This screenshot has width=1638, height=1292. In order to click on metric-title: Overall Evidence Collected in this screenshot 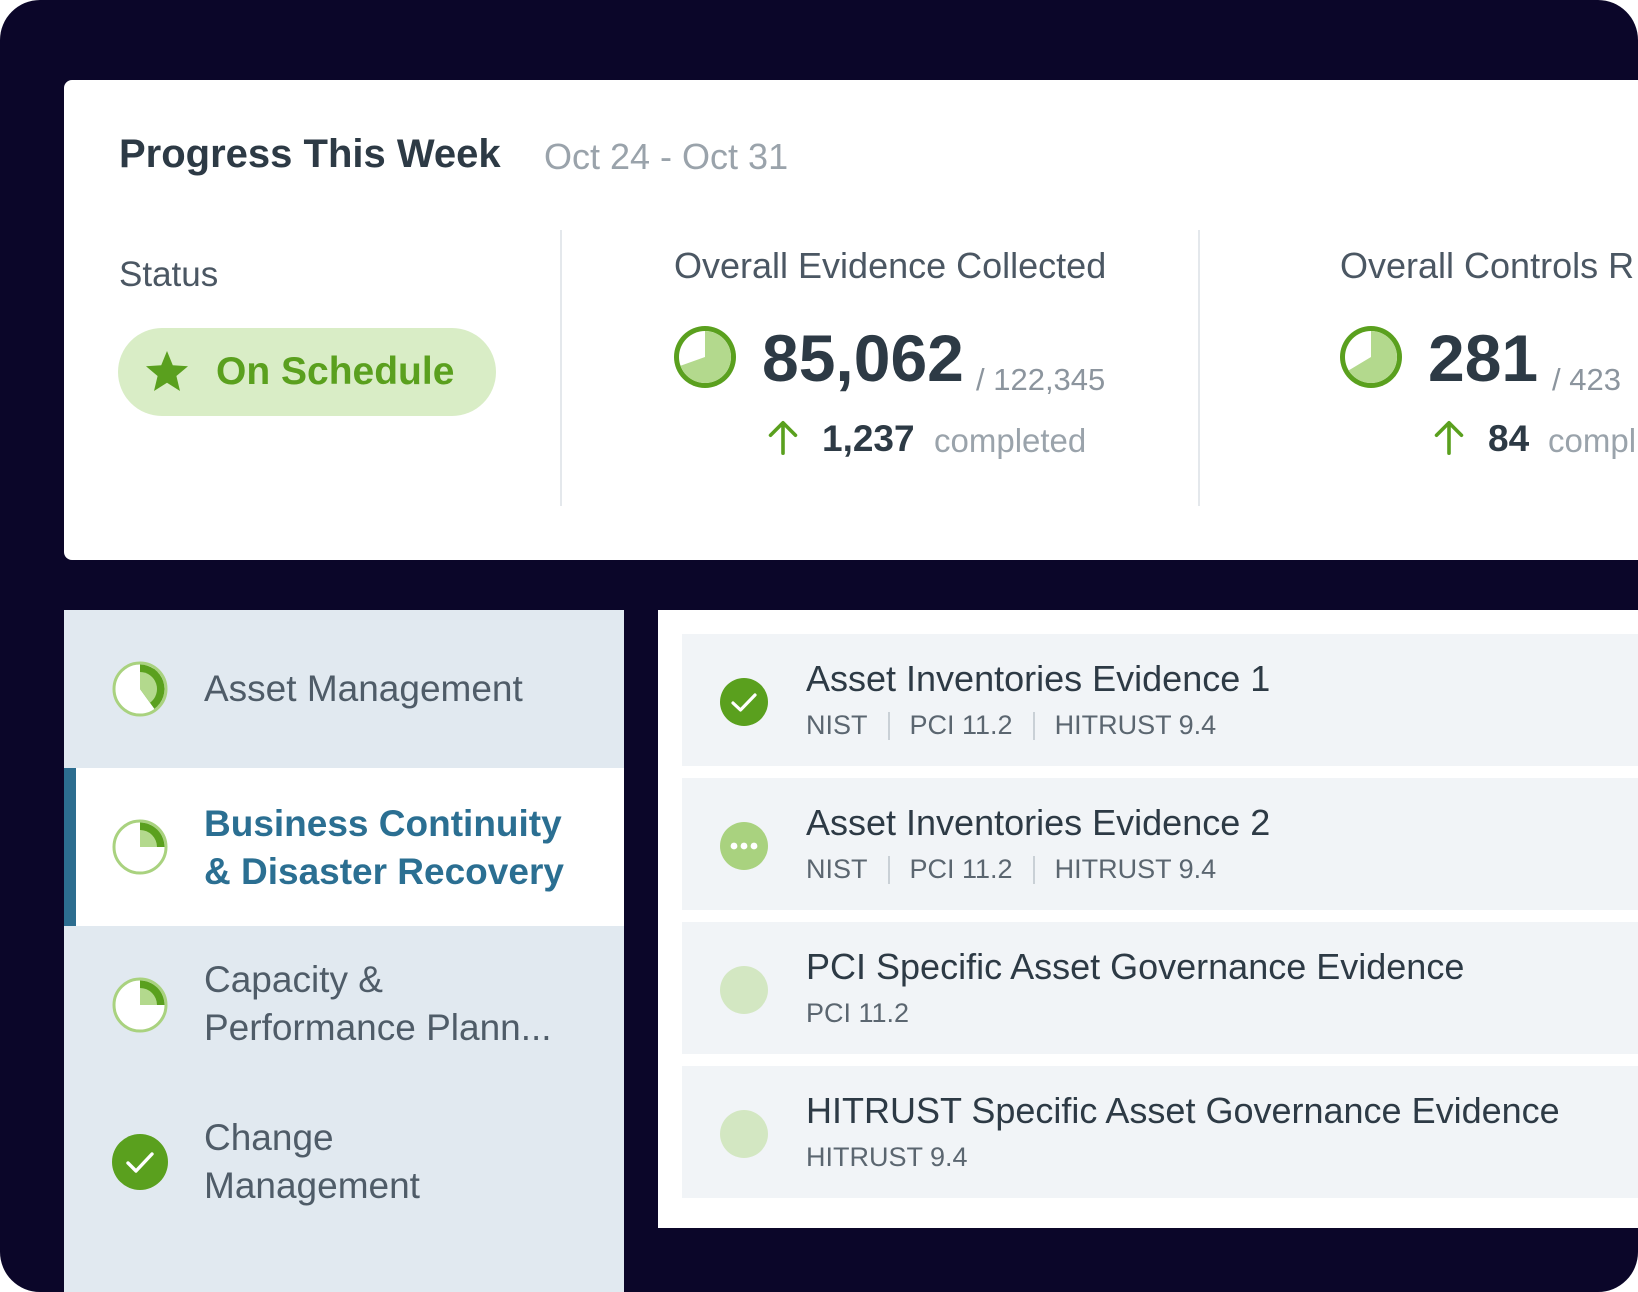, I will do `click(890, 265)`.